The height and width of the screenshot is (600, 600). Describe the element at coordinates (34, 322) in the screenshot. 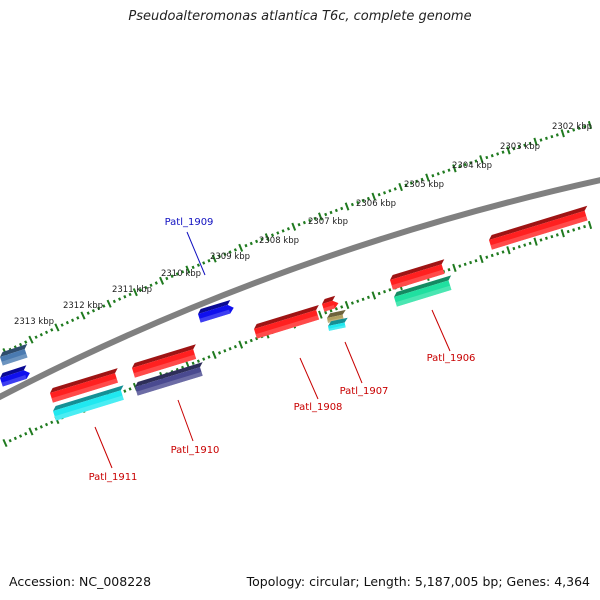

I see `scale-label: 2313 kbp` at that location.